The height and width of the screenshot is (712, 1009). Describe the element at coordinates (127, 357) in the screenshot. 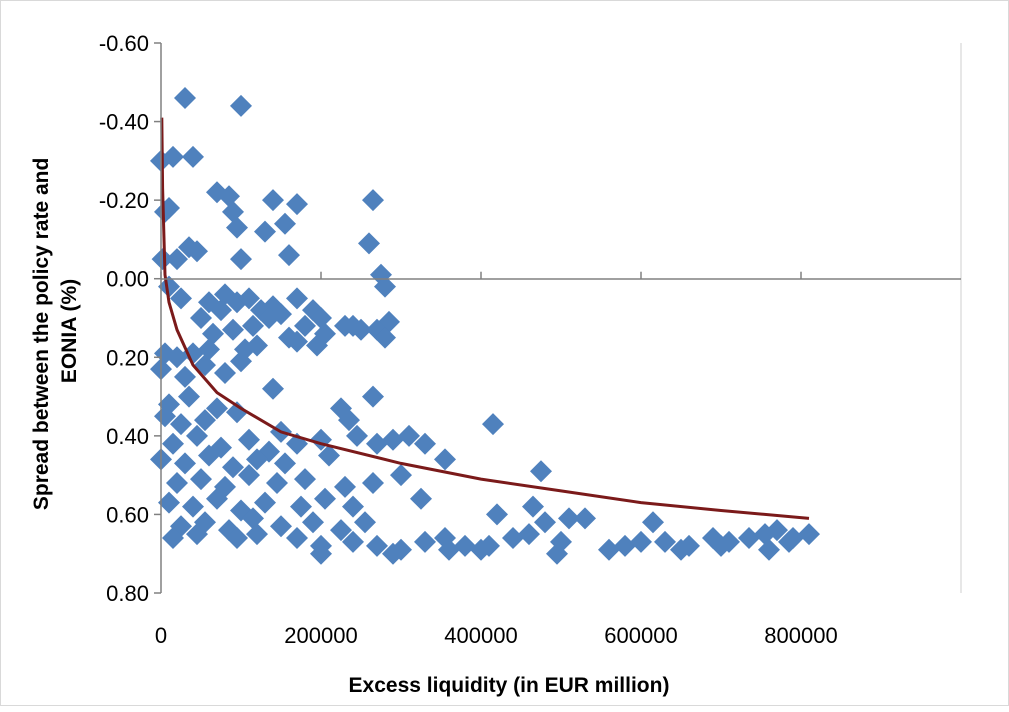

I see `y-tick-label: 0.20` at that location.